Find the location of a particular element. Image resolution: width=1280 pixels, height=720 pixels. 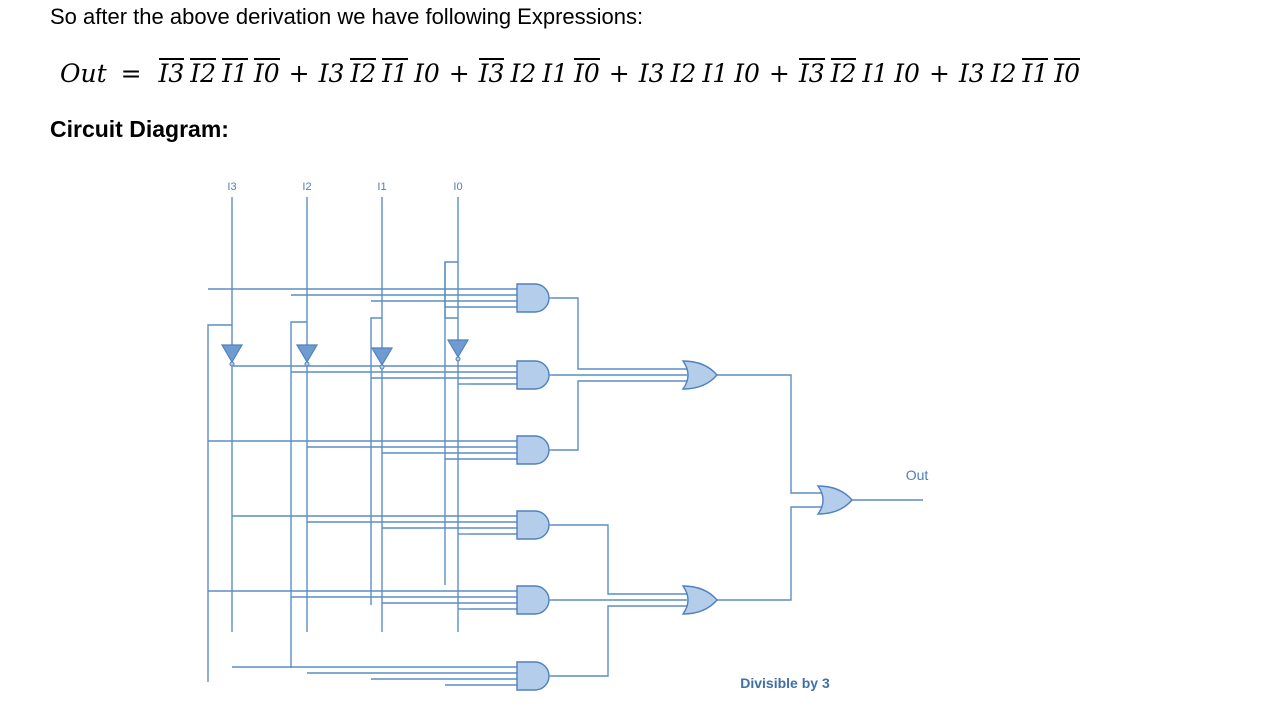

not-gate-i0 is located at coordinates (458, 350).